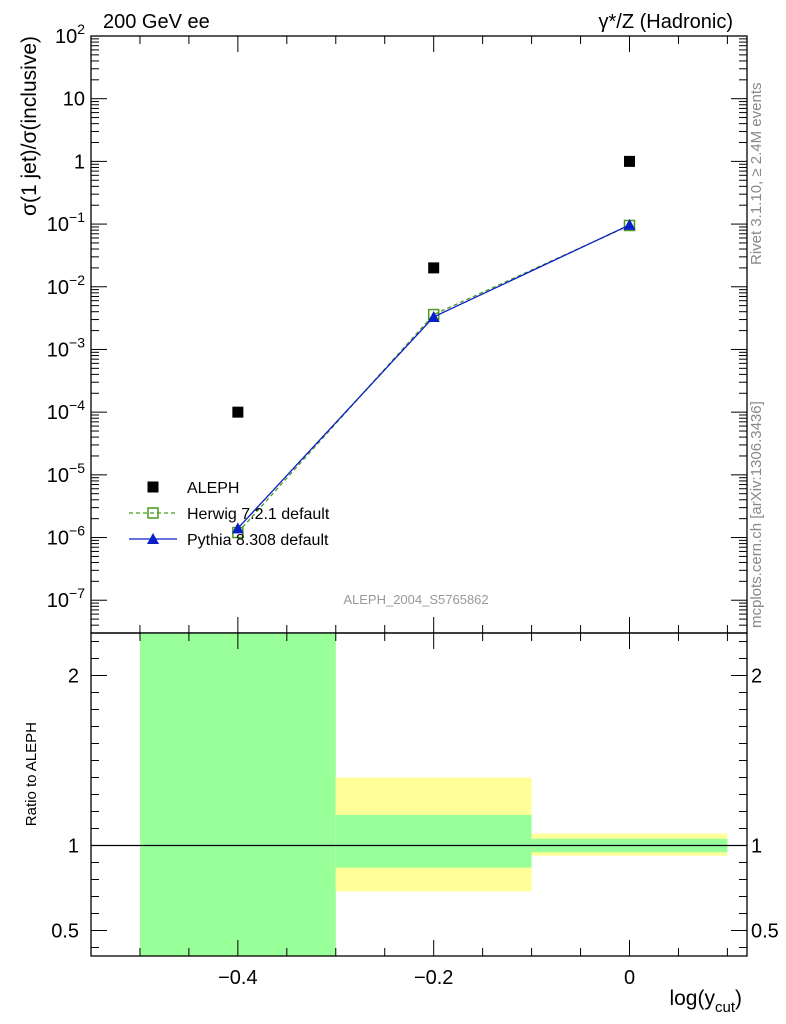  Describe the element at coordinates (629, 978) in the screenshot. I see `x-tick-label: 0` at that location.